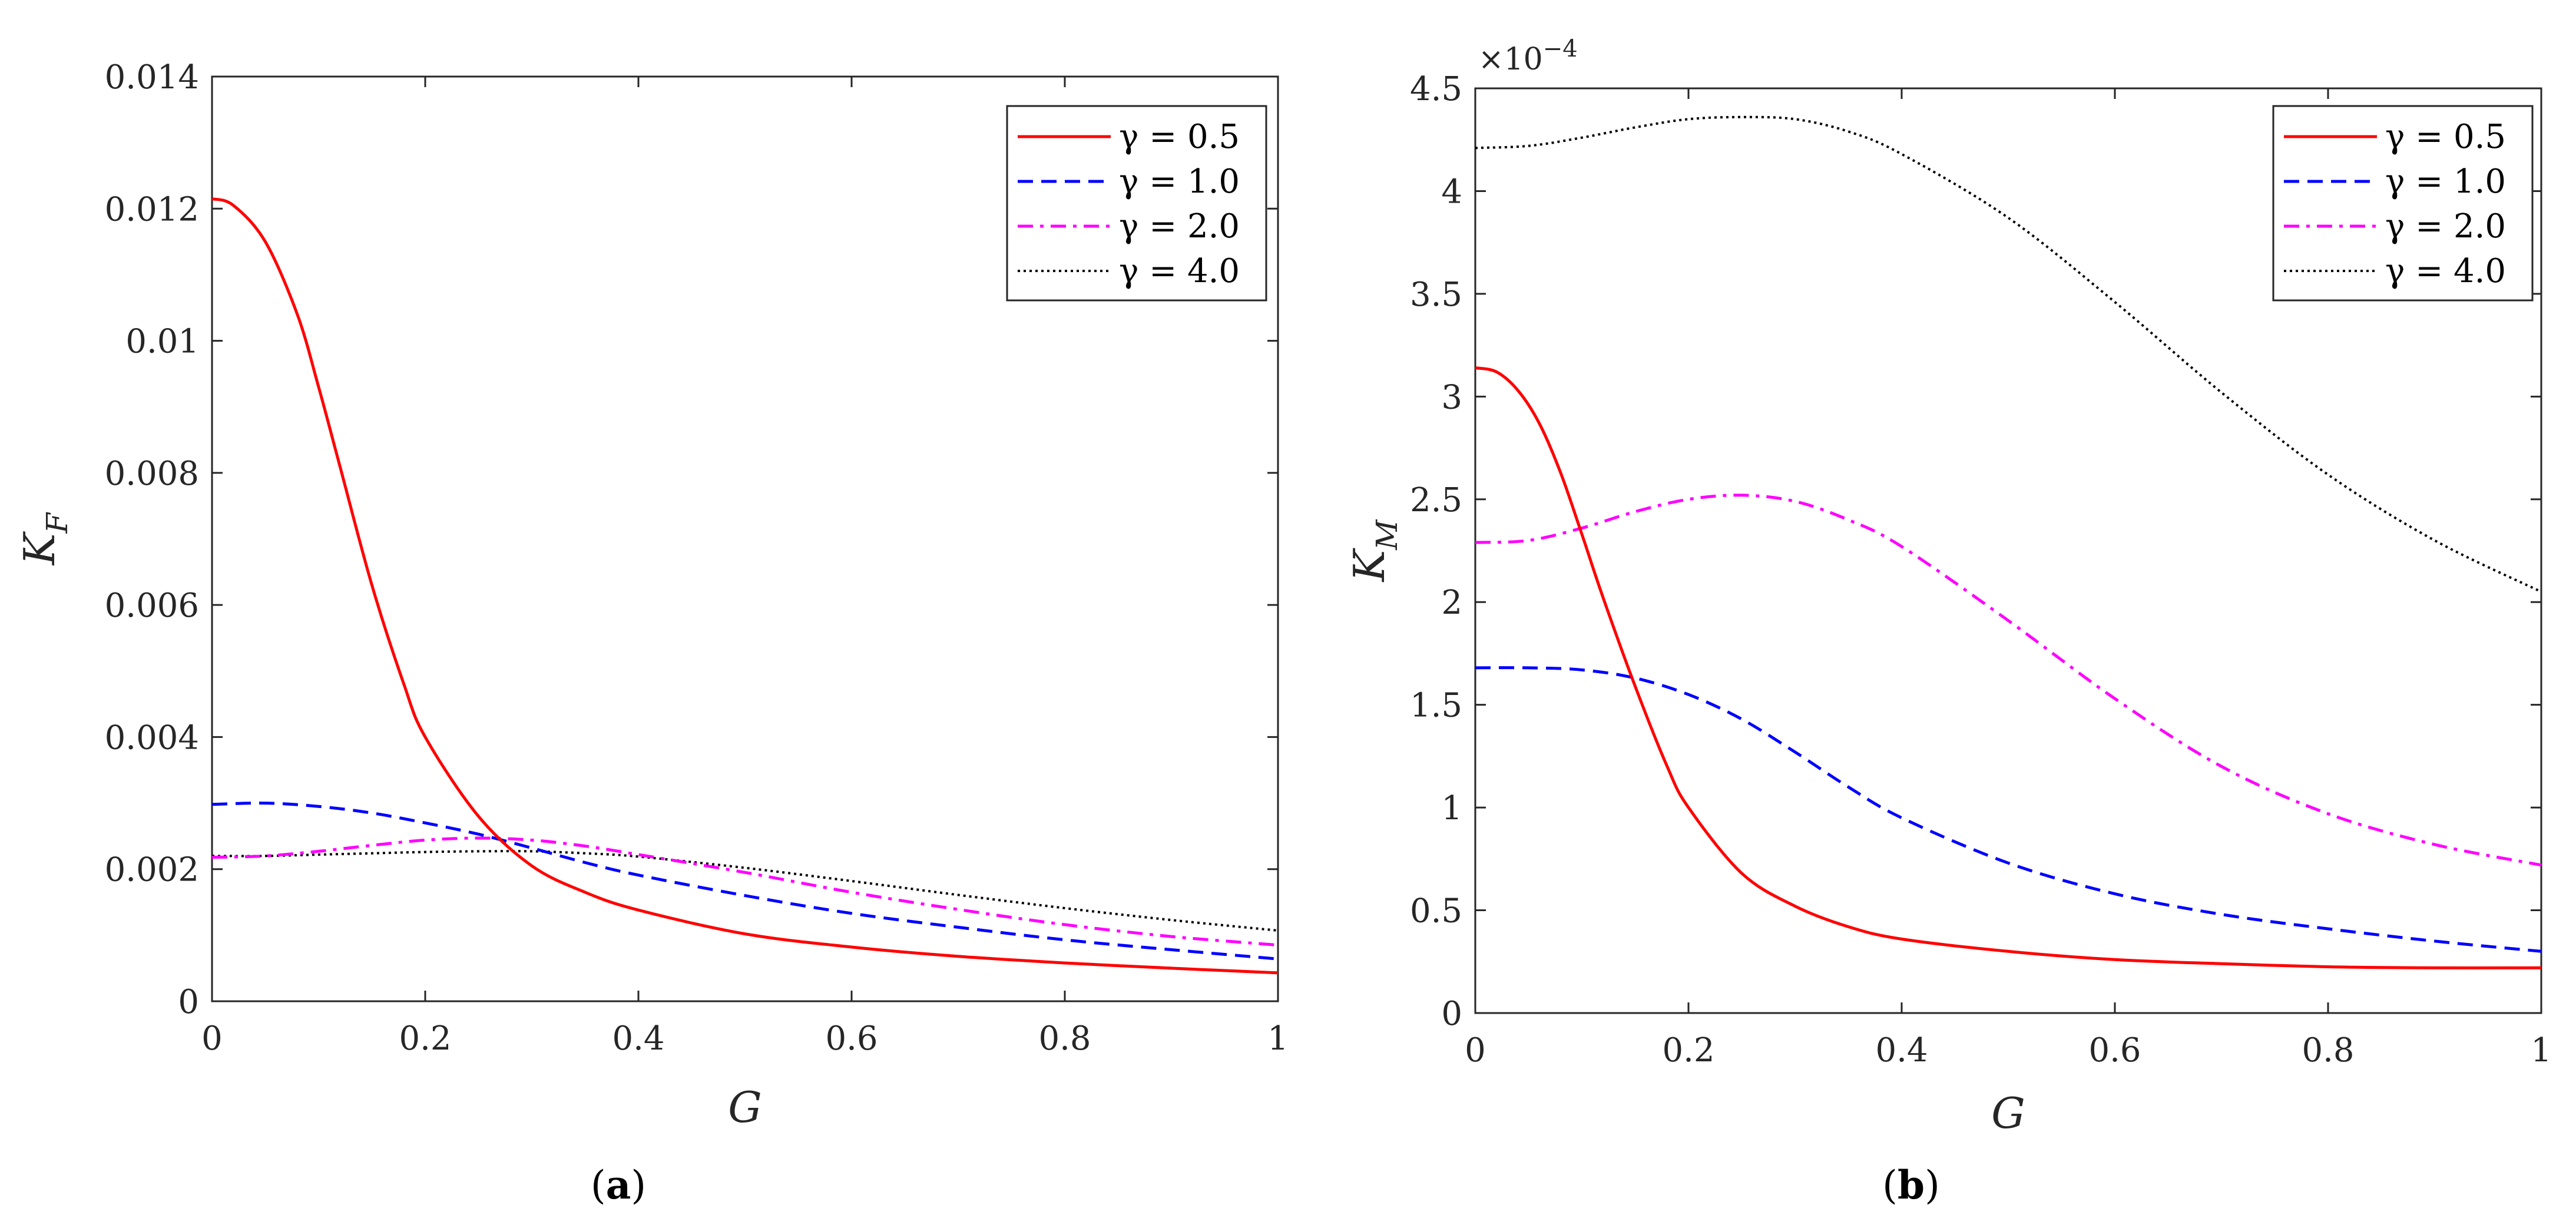 The image size is (2576, 1228). I want to click on y-tick-label: 4, so click(1451, 192).